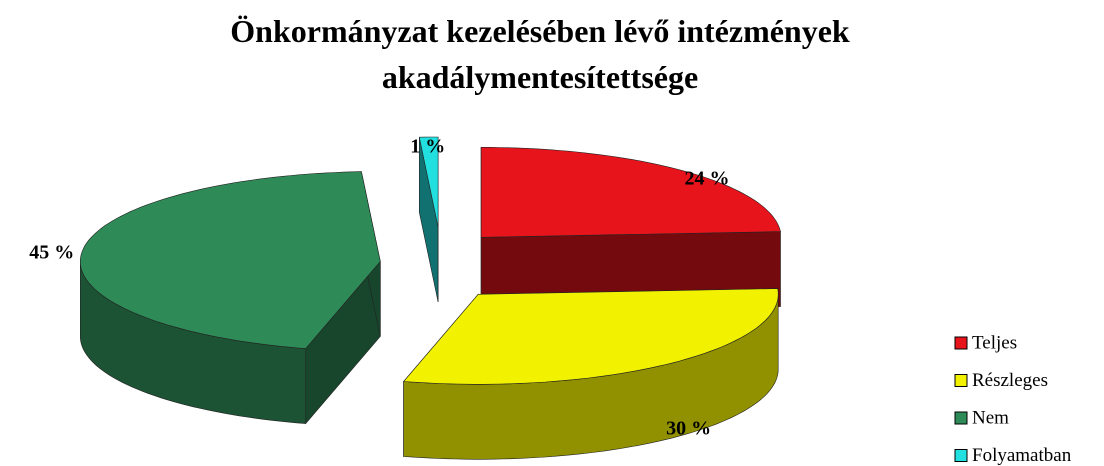 The height and width of the screenshot is (466, 1104). I want to click on legend-label: Folyamatban, so click(1022, 455).